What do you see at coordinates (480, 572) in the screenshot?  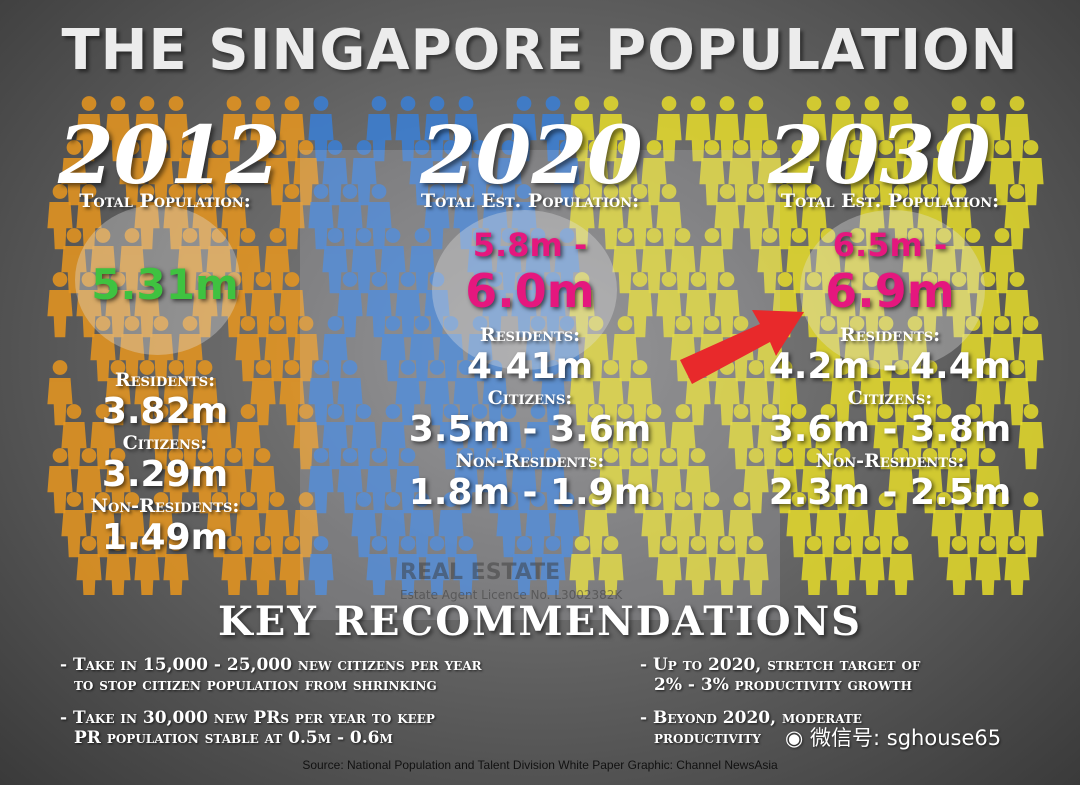 I see `watermark-name: REAL ESTATE` at bounding box center [480, 572].